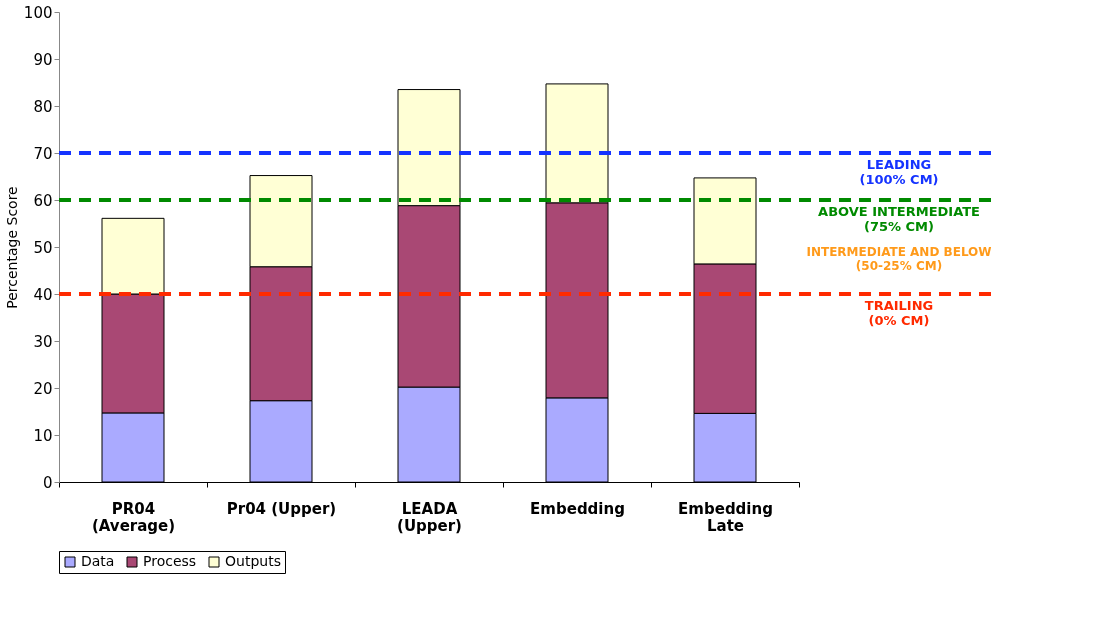 This screenshot has width=1105, height=636. I want to click on y-tick-label: 60, so click(43, 200).